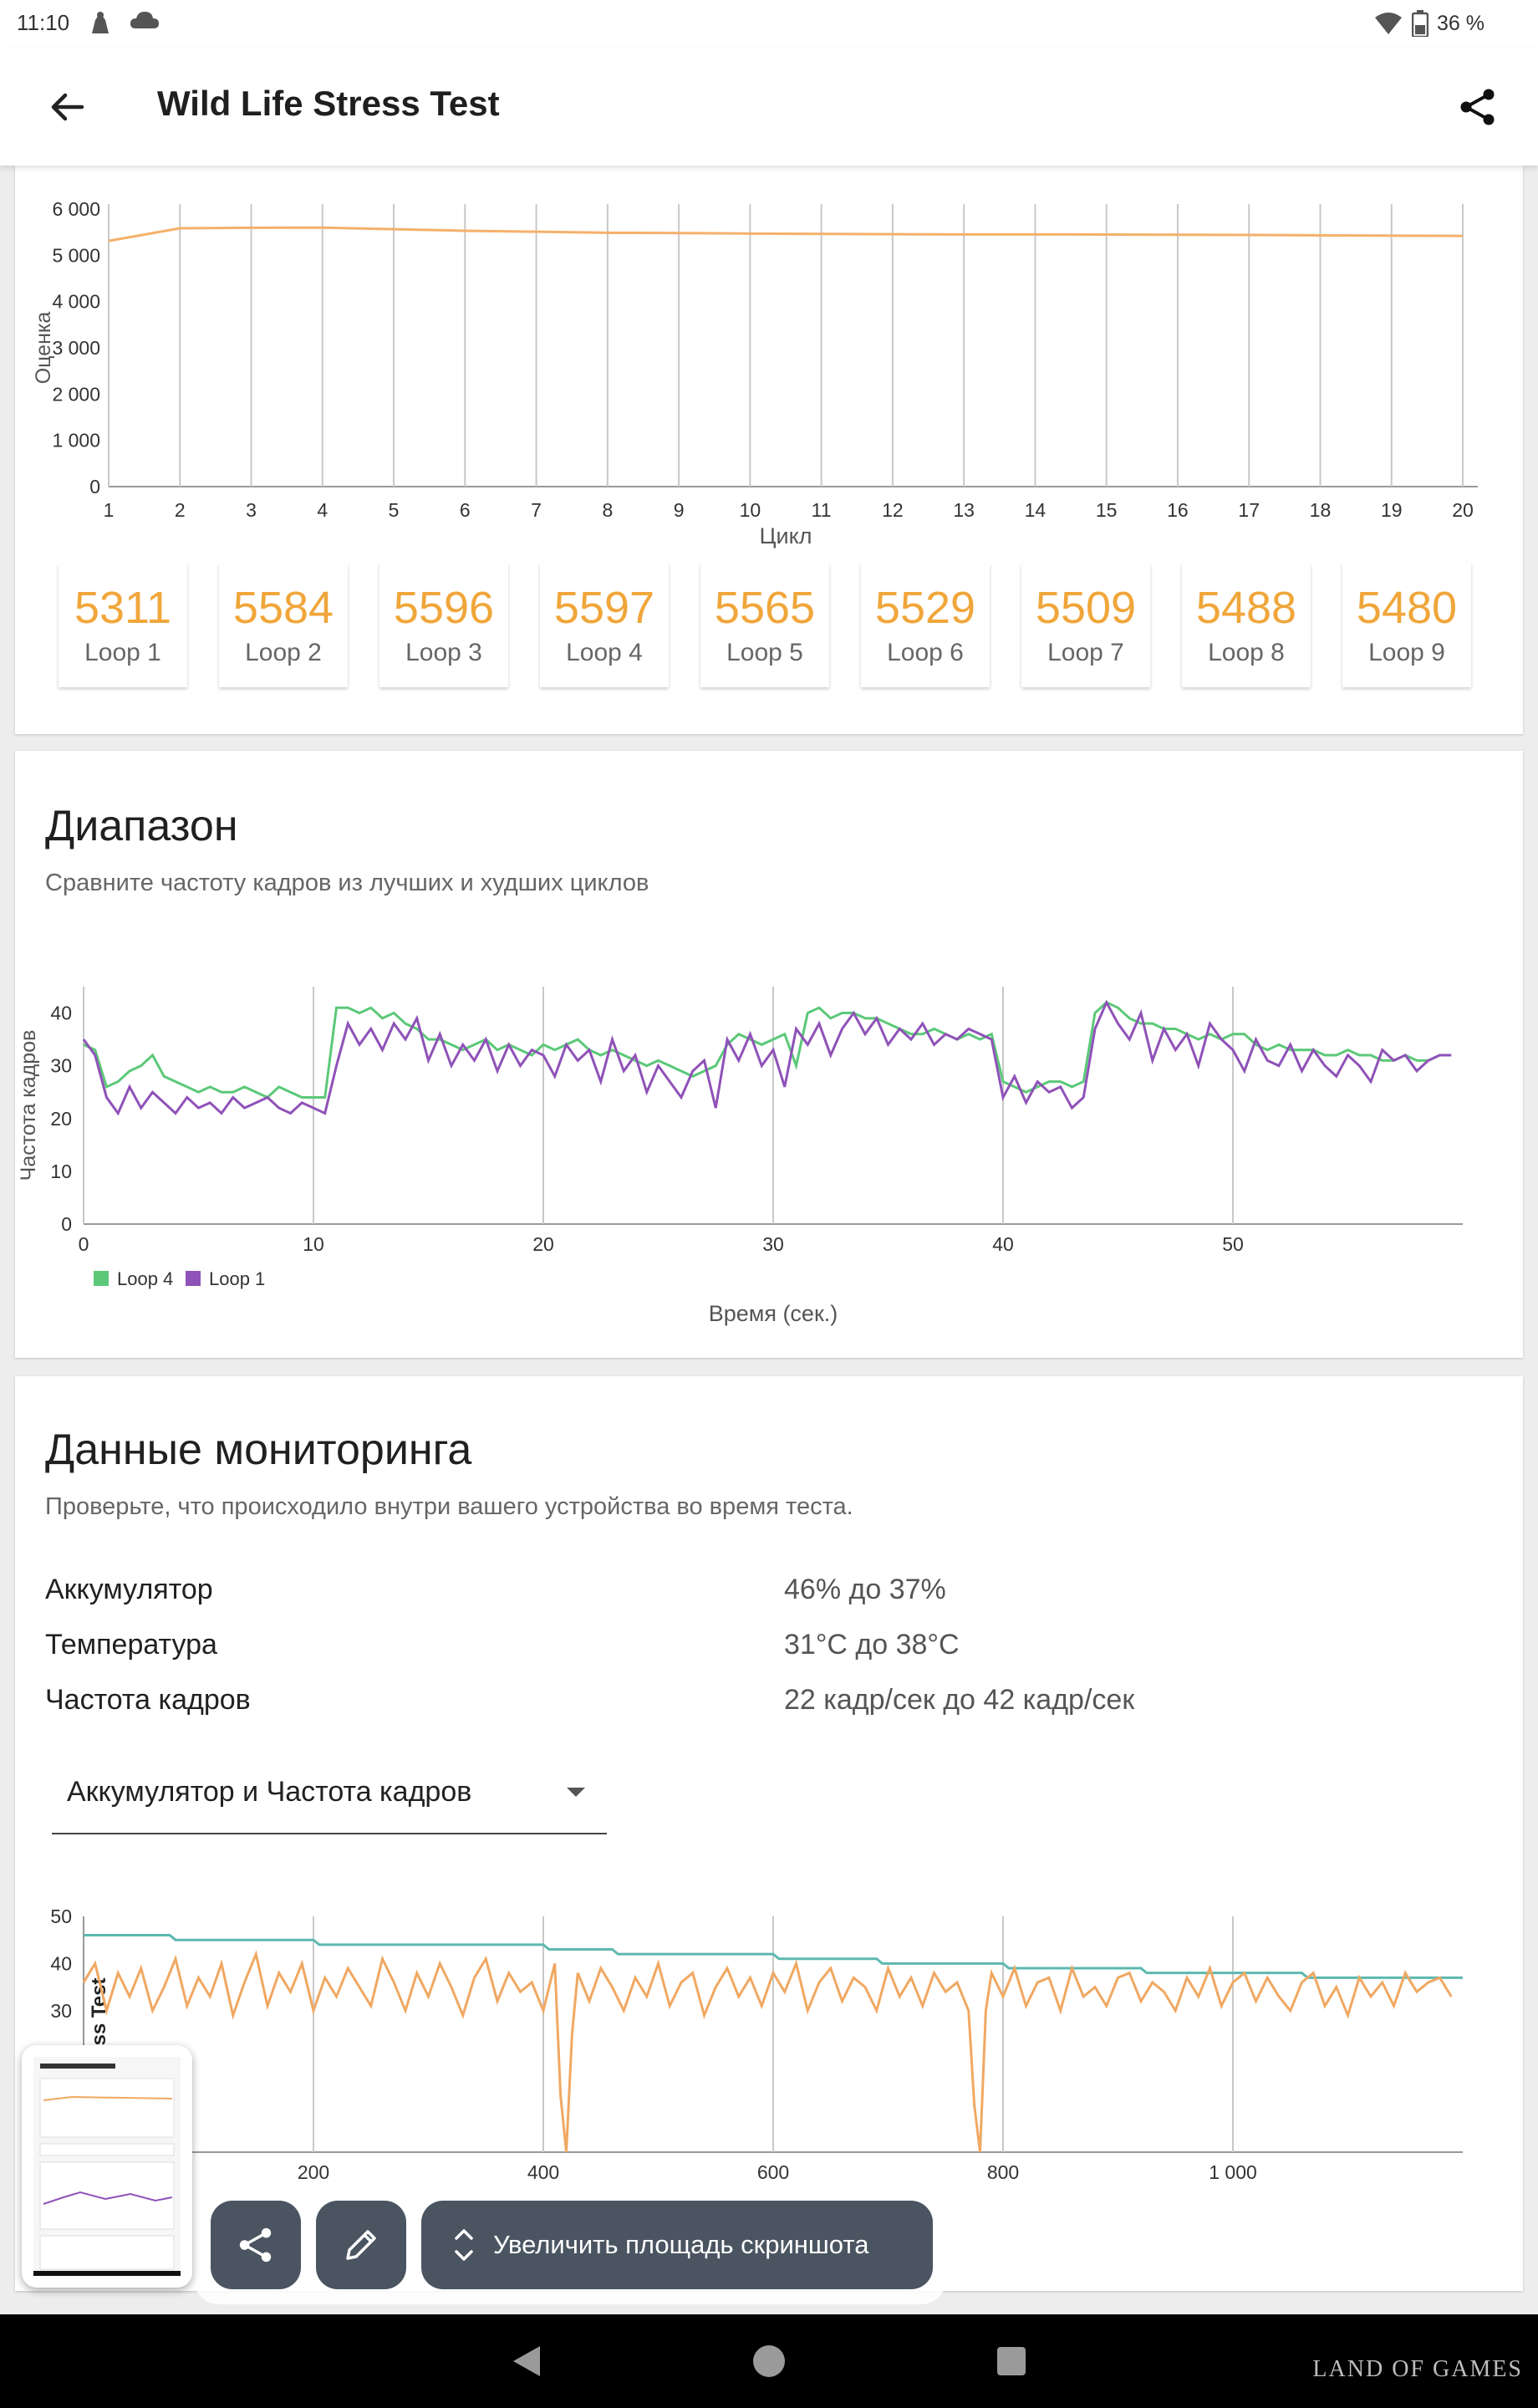 The width and height of the screenshot is (1538, 2408). Describe the element at coordinates (61, 1013) in the screenshot. I see `y-tick-label: 40` at that location.